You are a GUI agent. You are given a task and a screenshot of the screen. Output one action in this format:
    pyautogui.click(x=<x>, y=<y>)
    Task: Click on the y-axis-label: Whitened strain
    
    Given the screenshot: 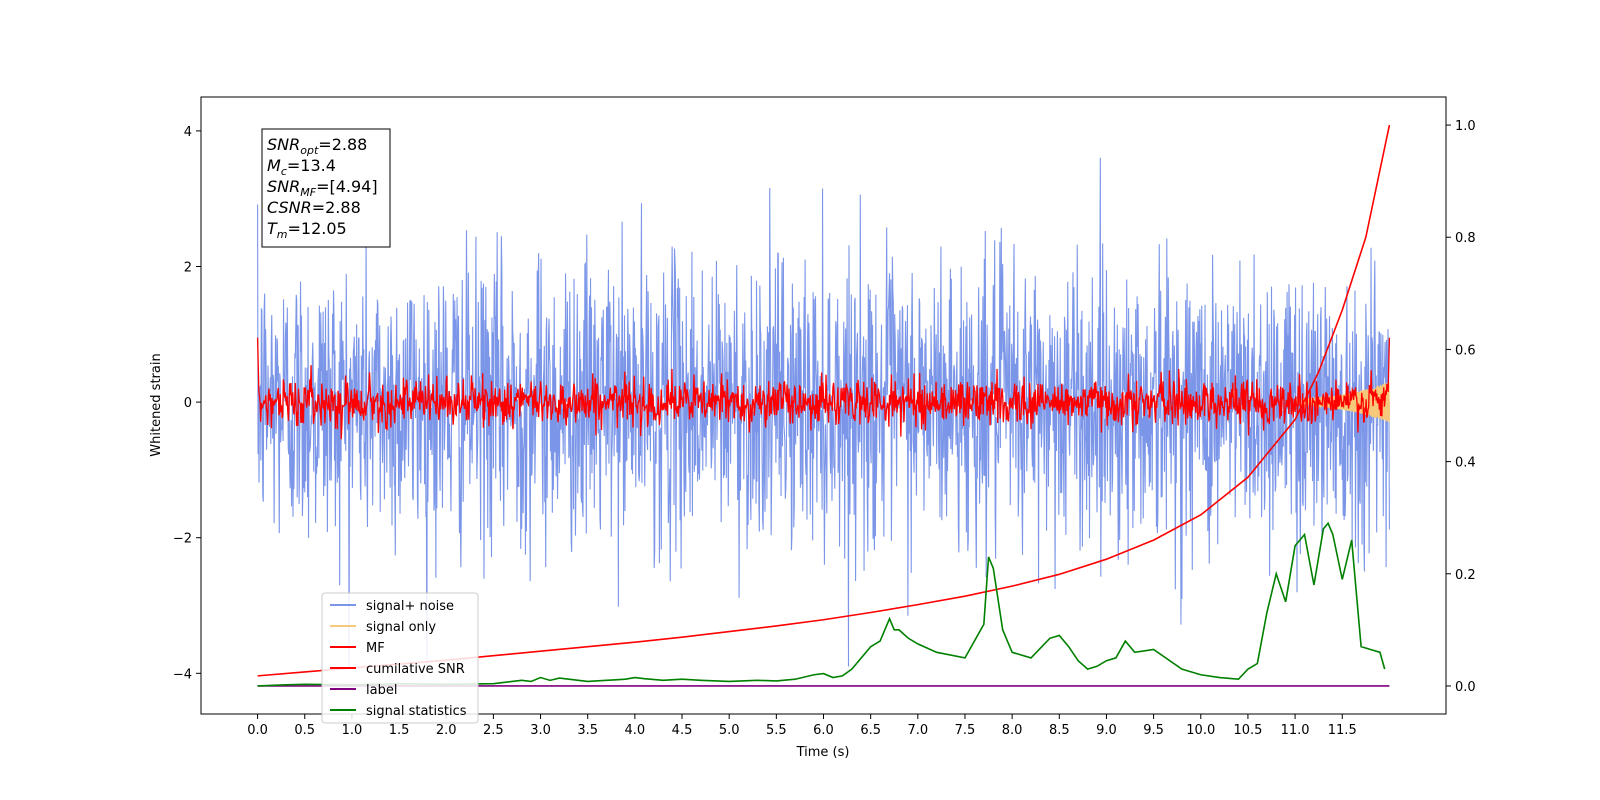 What is the action you would take?
    pyautogui.click(x=156, y=404)
    